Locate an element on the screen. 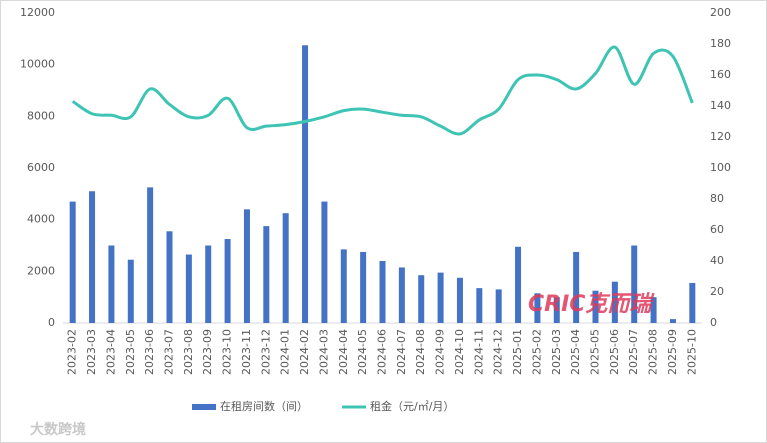 Image resolution: width=767 pixels, height=443 pixels. y-tick-label: 0 is located at coordinates (51, 322).